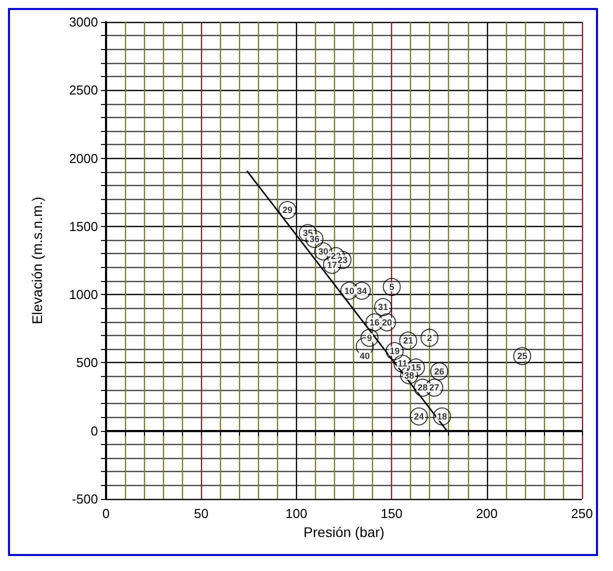 The width and height of the screenshot is (613, 571). What do you see at coordinates (429, 337) in the screenshot?
I see `annotation: 2` at bounding box center [429, 337].